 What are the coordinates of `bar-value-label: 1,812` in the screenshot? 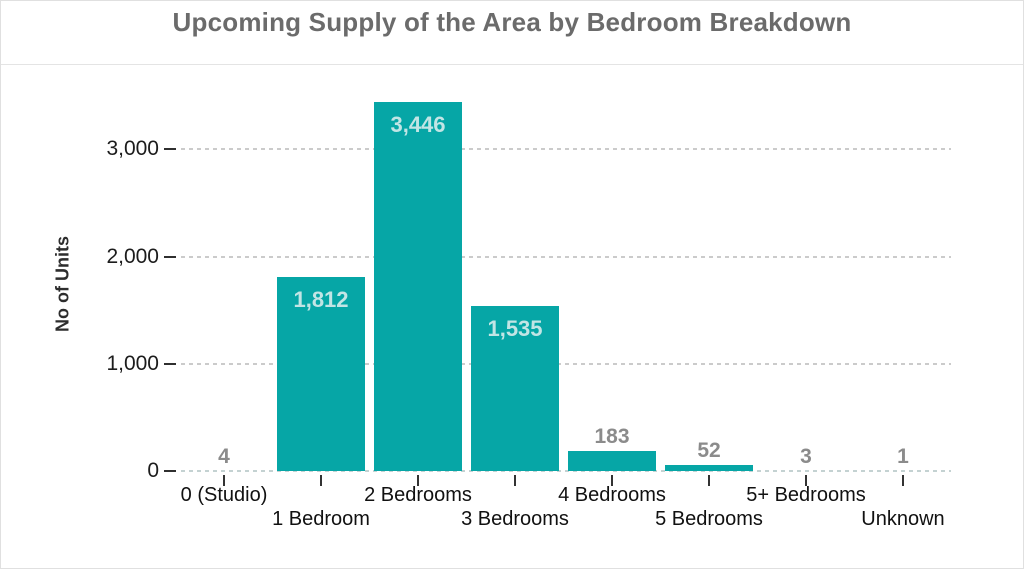 It's located at (321, 299).